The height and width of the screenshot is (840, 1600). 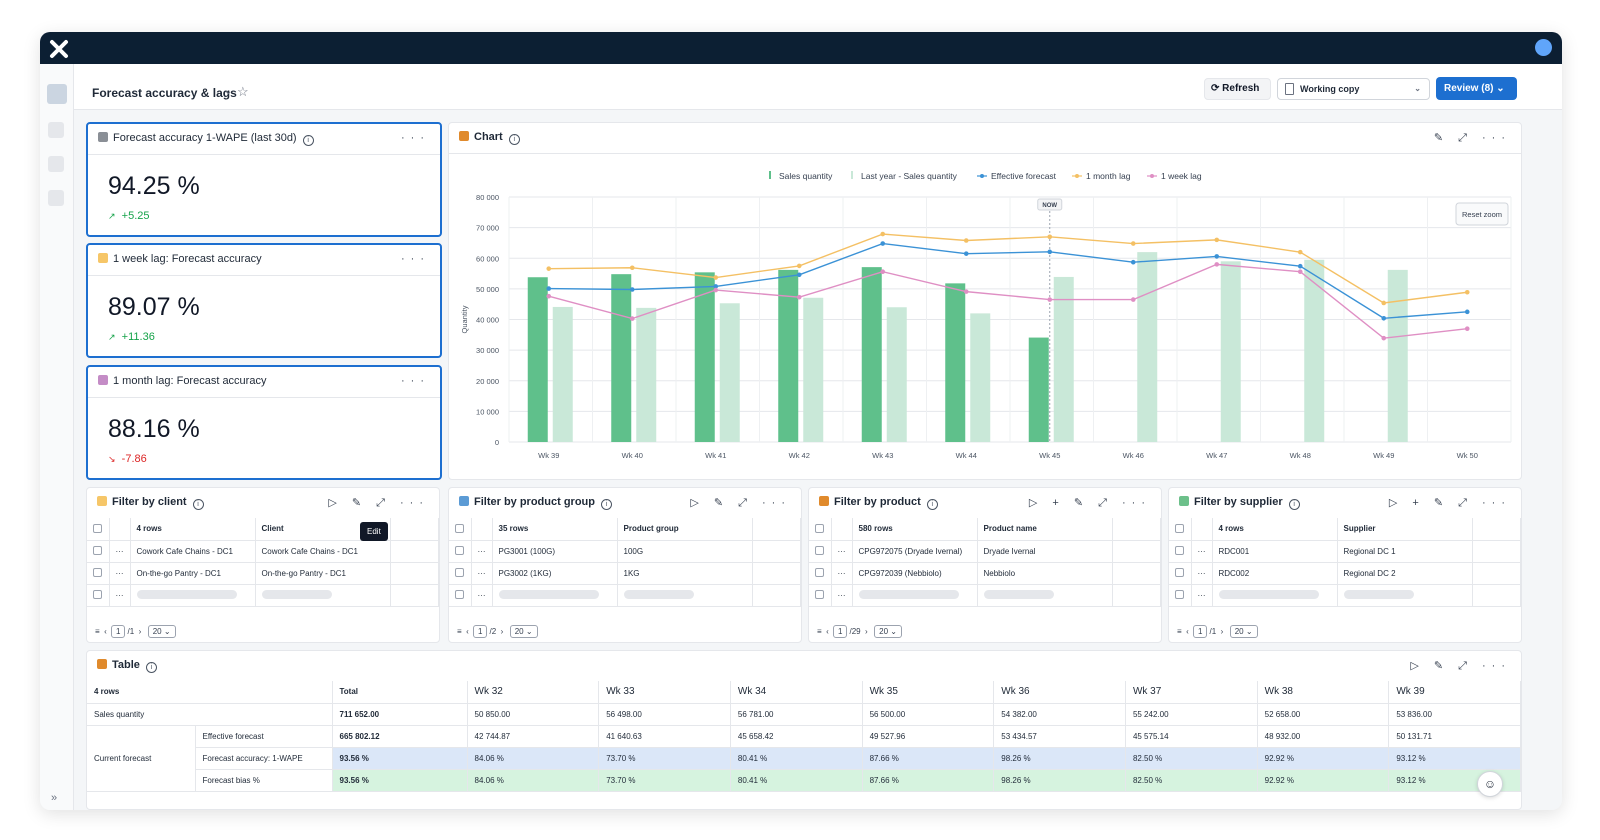 What do you see at coordinates (1174, 176) in the screenshot?
I see `legend-item: 1 week lag` at bounding box center [1174, 176].